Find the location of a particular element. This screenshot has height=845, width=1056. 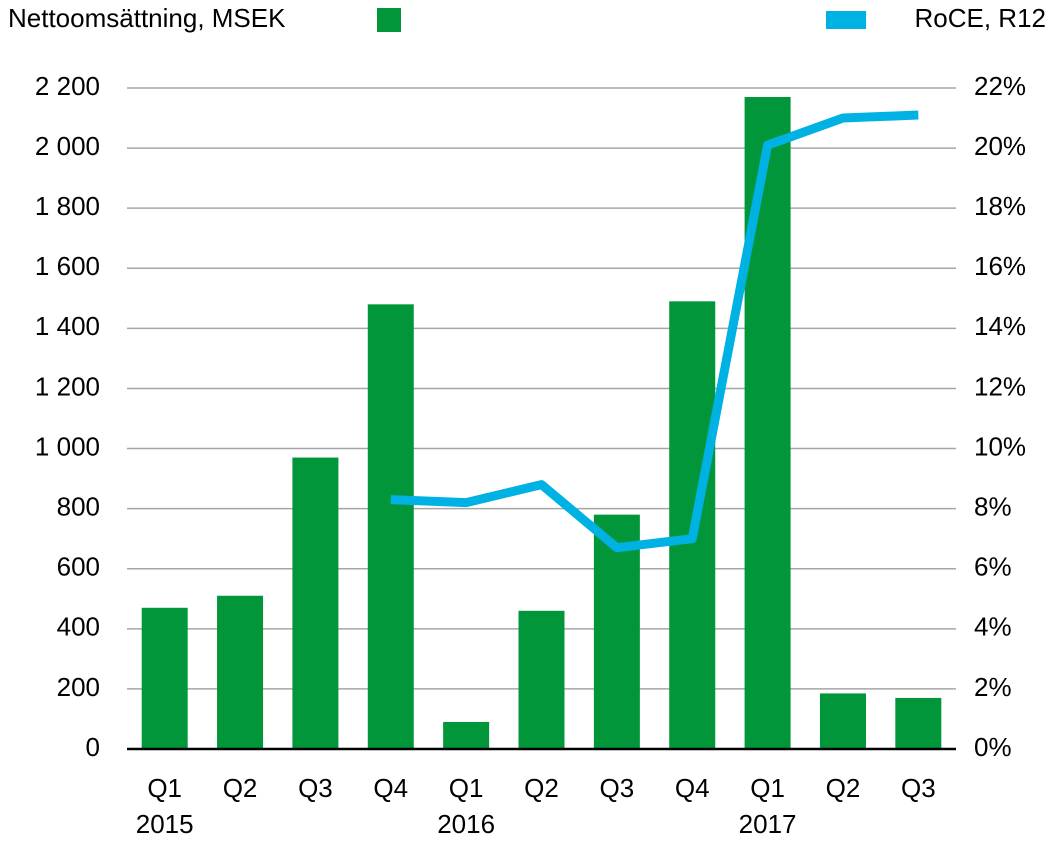

y-tick-label: 2 200 is located at coordinates (67, 86).